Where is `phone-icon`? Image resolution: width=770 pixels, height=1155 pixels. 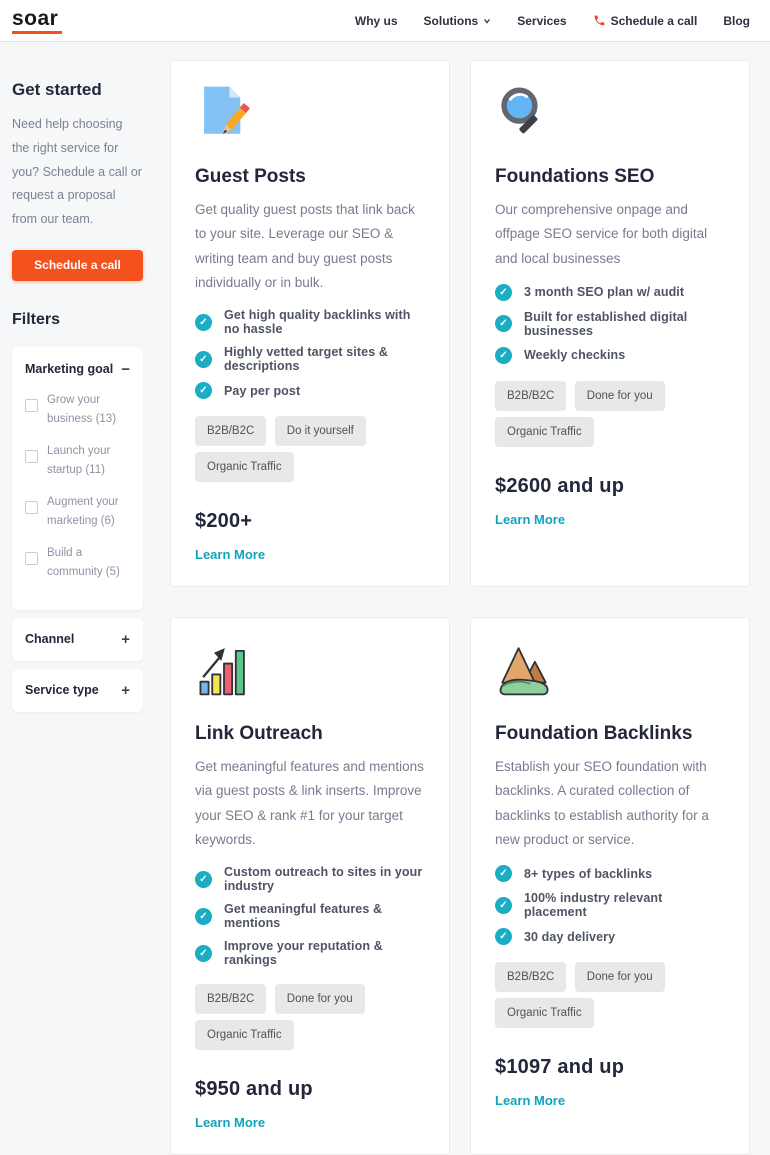
phone-icon is located at coordinates (599, 20).